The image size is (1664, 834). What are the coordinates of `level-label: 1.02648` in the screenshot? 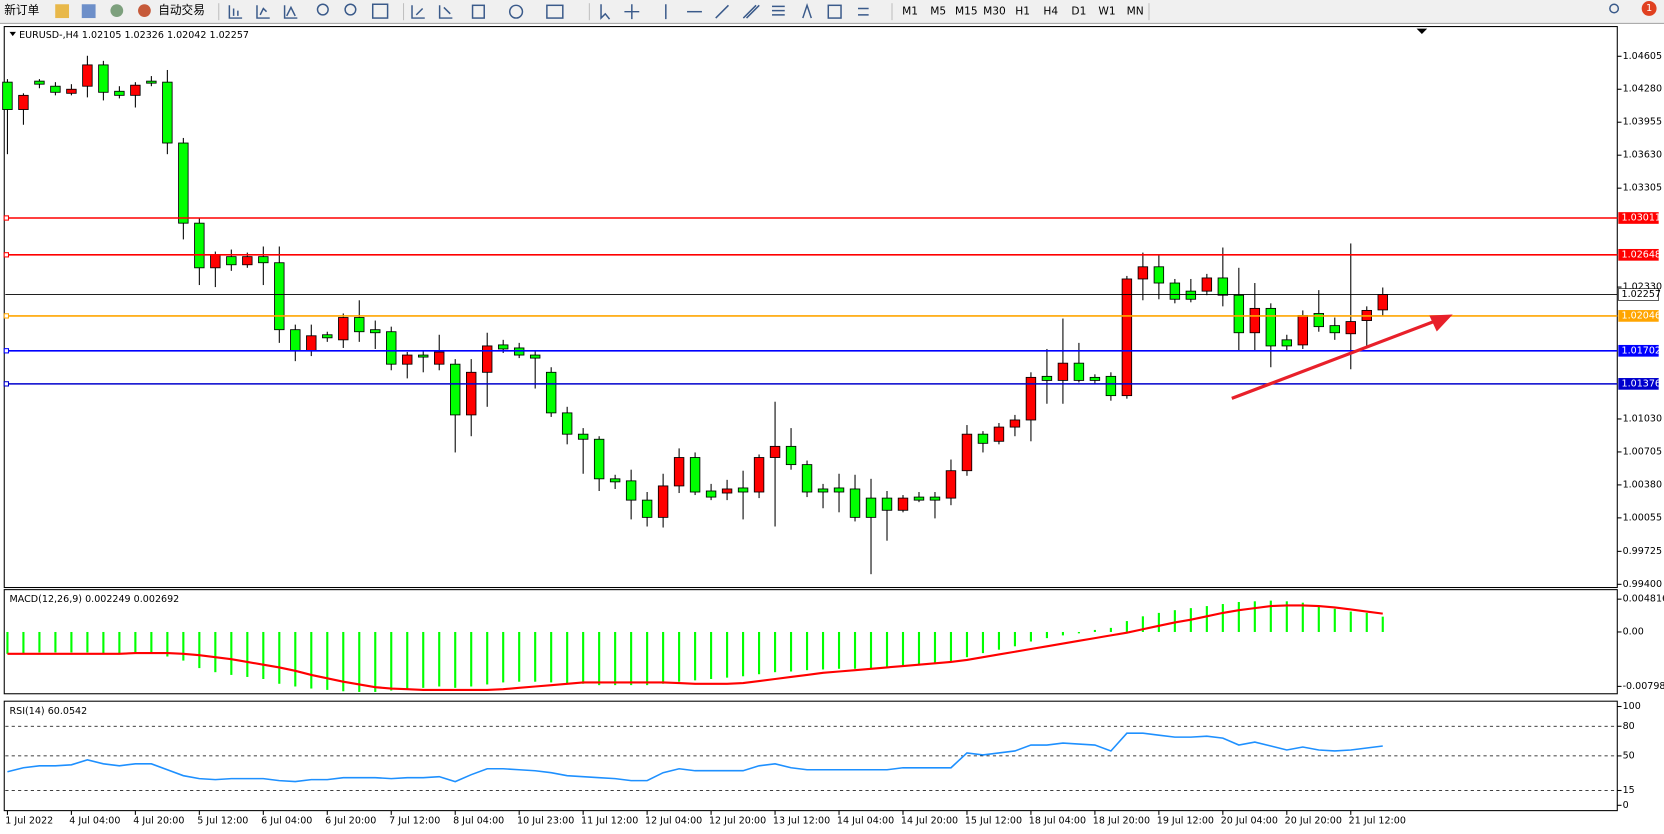 It's located at (1641, 254).